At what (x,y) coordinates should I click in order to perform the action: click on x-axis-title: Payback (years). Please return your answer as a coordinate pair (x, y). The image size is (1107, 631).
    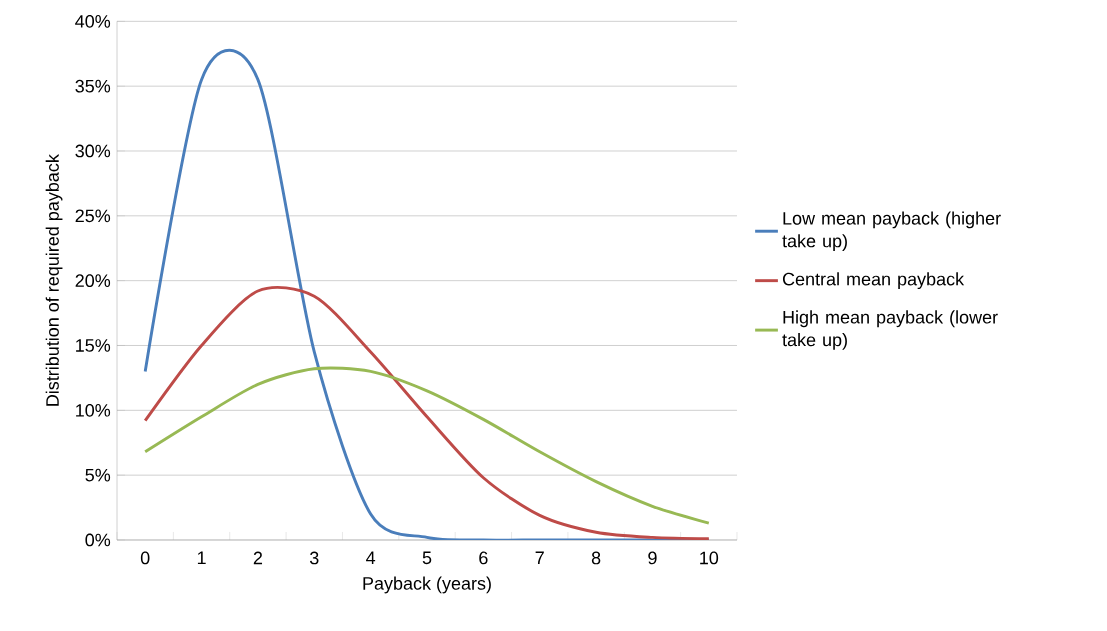
    Looking at the image, I should click on (427, 585).